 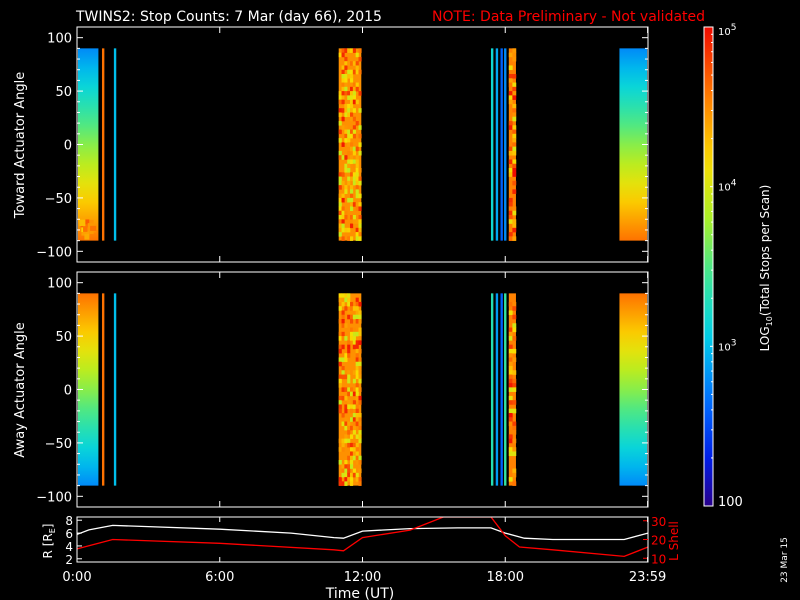 What do you see at coordinates (54, 252) in the screenshot?
I see `y-tick-label: −100` at bounding box center [54, 252].